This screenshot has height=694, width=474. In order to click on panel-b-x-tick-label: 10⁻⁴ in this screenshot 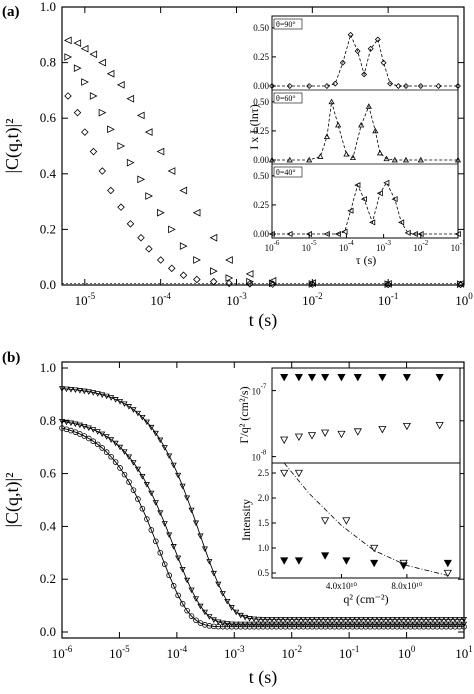, I will do `click(177, 652)`.